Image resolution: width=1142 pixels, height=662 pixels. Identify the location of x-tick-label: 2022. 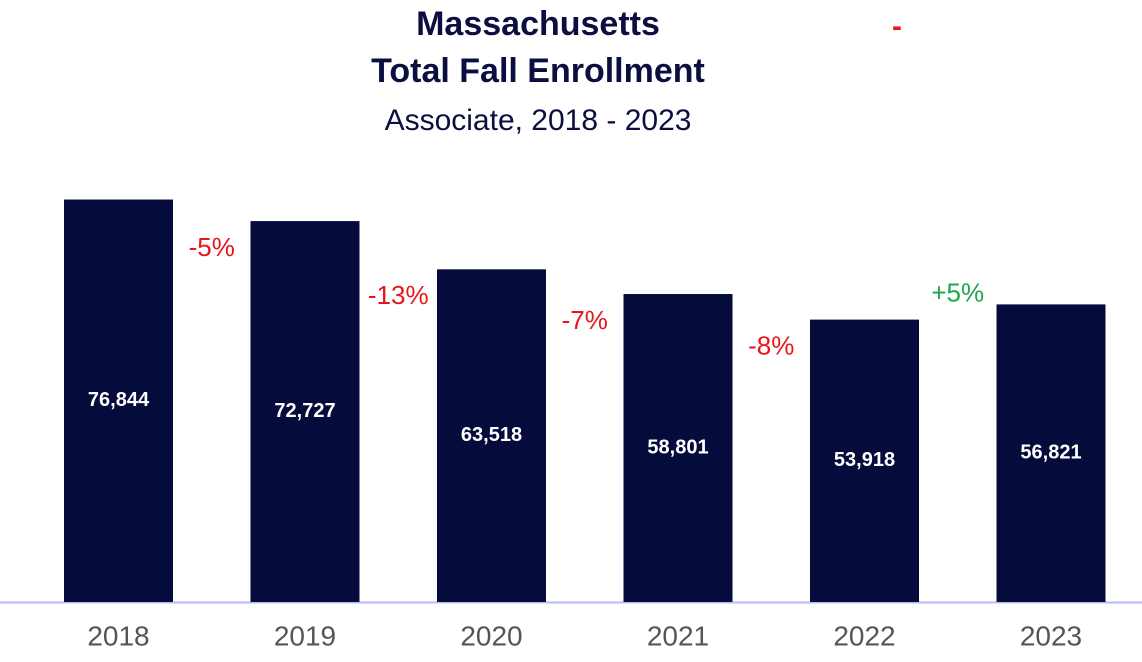
(864, 635).